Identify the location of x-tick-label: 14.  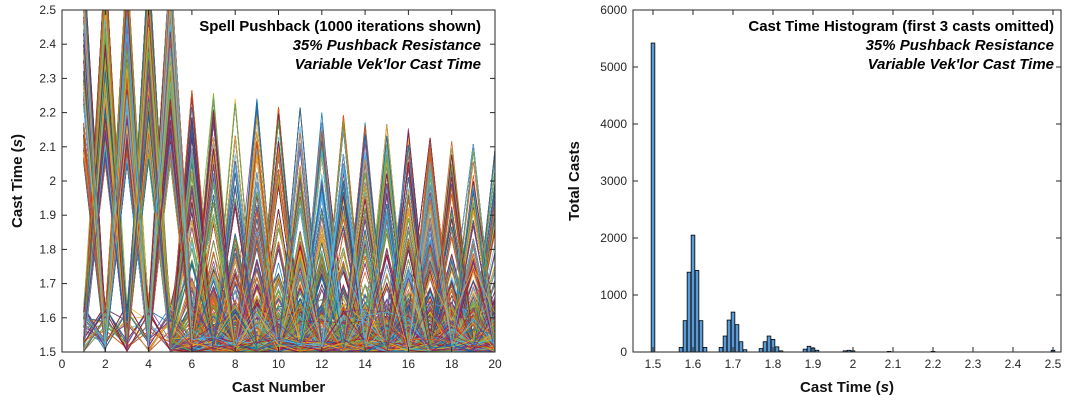
(365, 364).